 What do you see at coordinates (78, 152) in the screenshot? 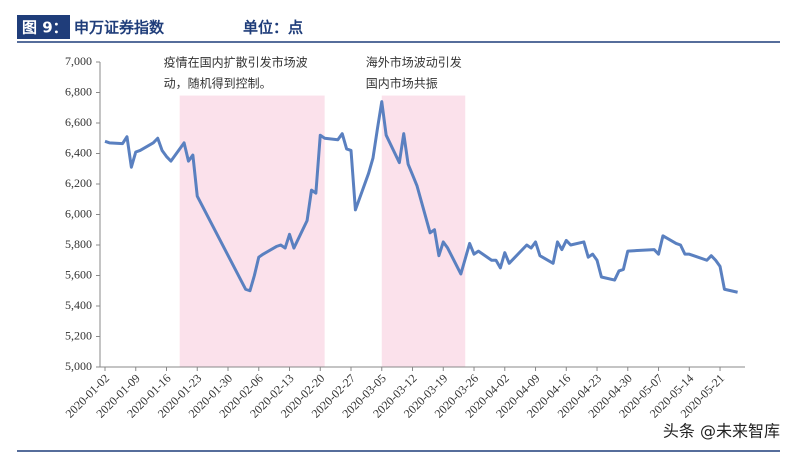
I see `y-tick-label: 6,400` at bounding box center [78, 152].